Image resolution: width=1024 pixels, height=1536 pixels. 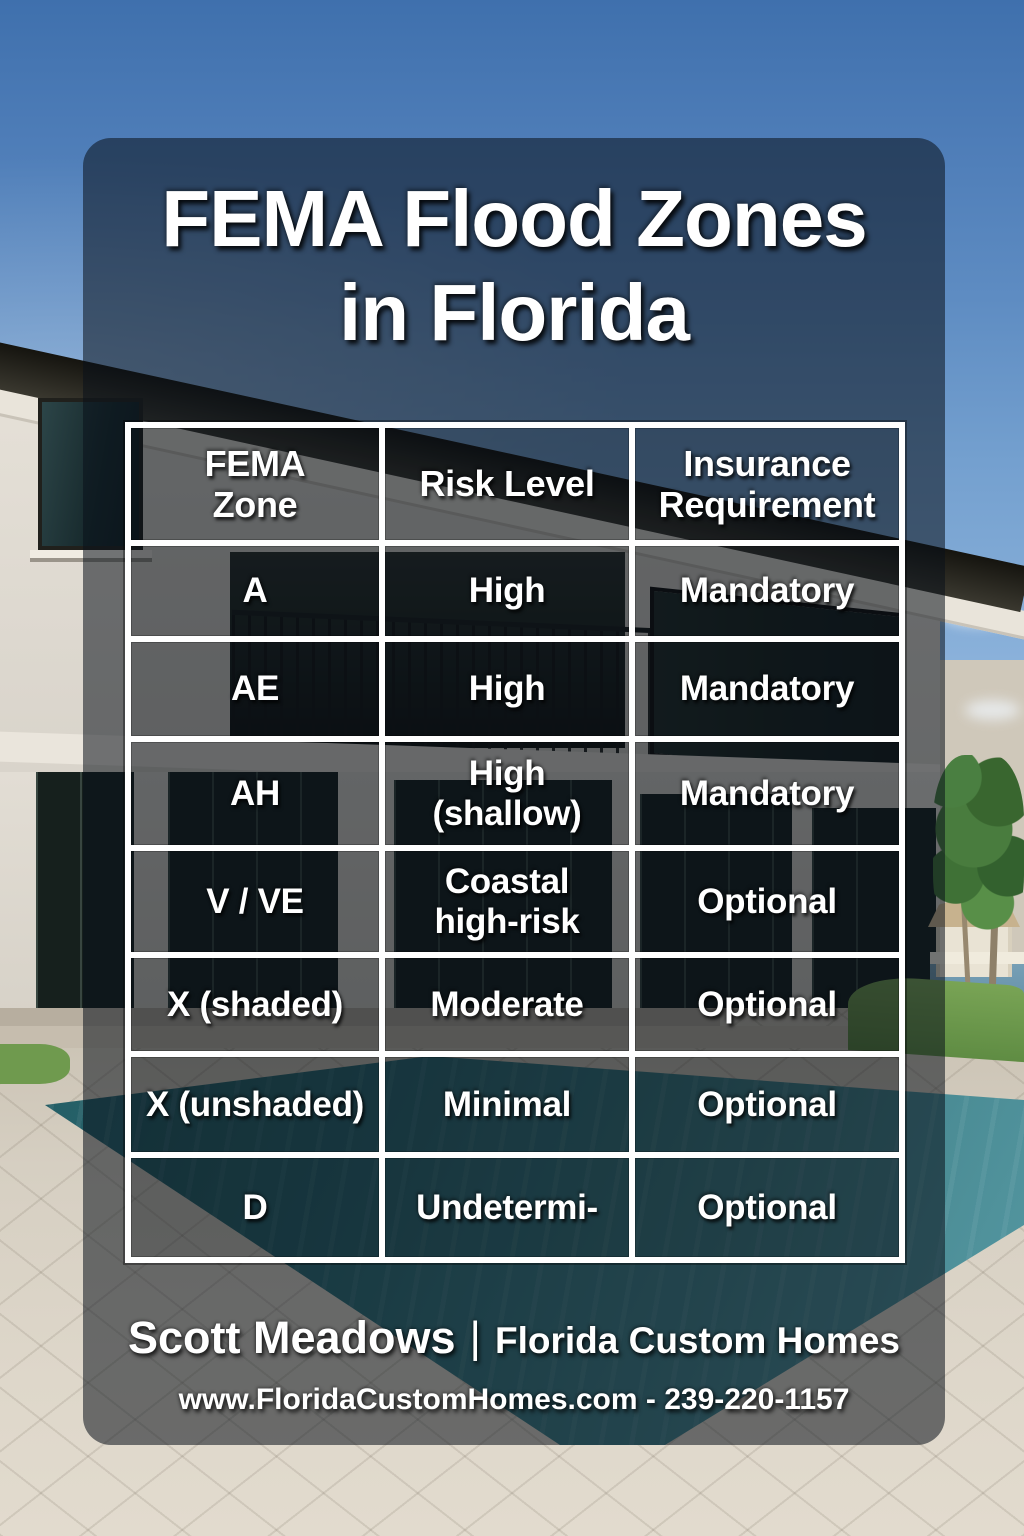 I want to click on cell-risk-1: High, so click(x=507, y=689).